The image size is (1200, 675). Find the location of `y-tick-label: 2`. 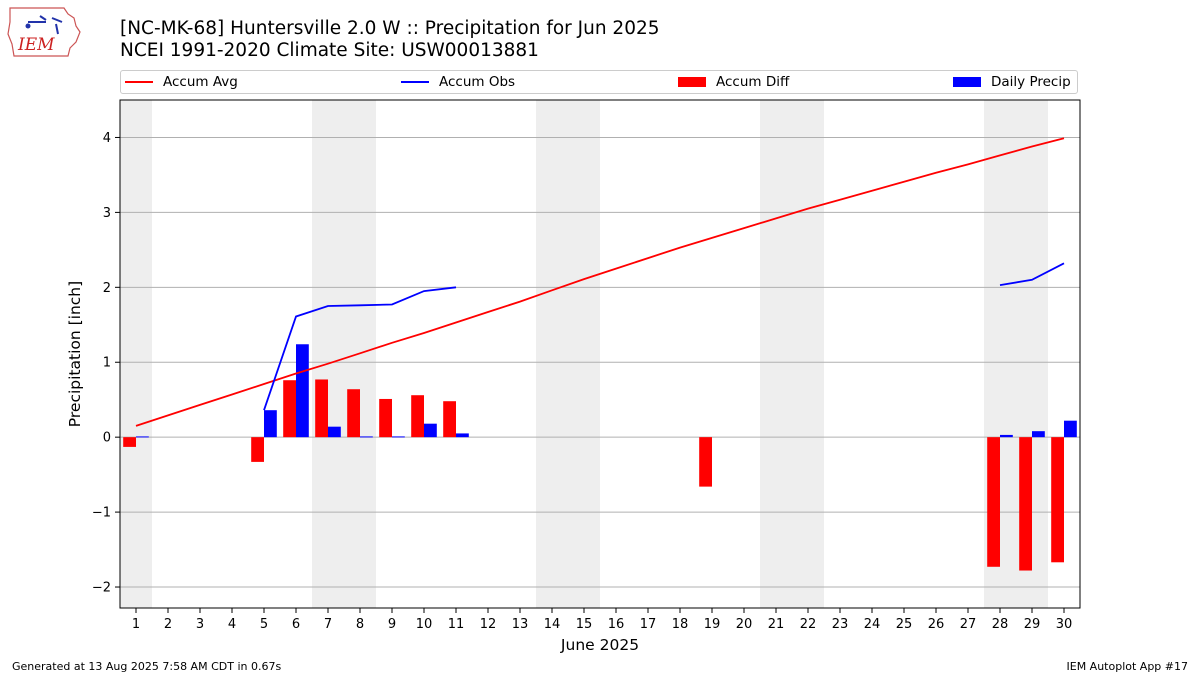

y-tick-label: 2 is located at coordinates (107, 288).